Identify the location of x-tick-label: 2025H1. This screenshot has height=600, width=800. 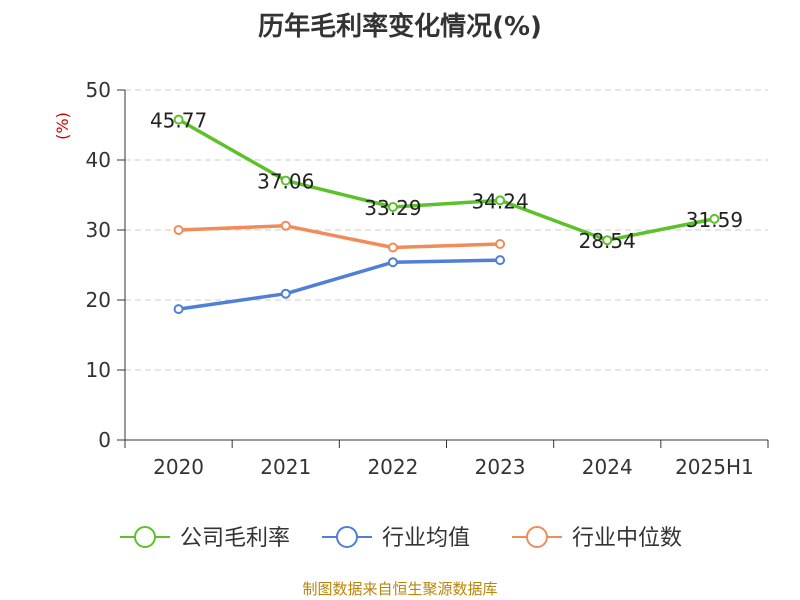
(714, 467).